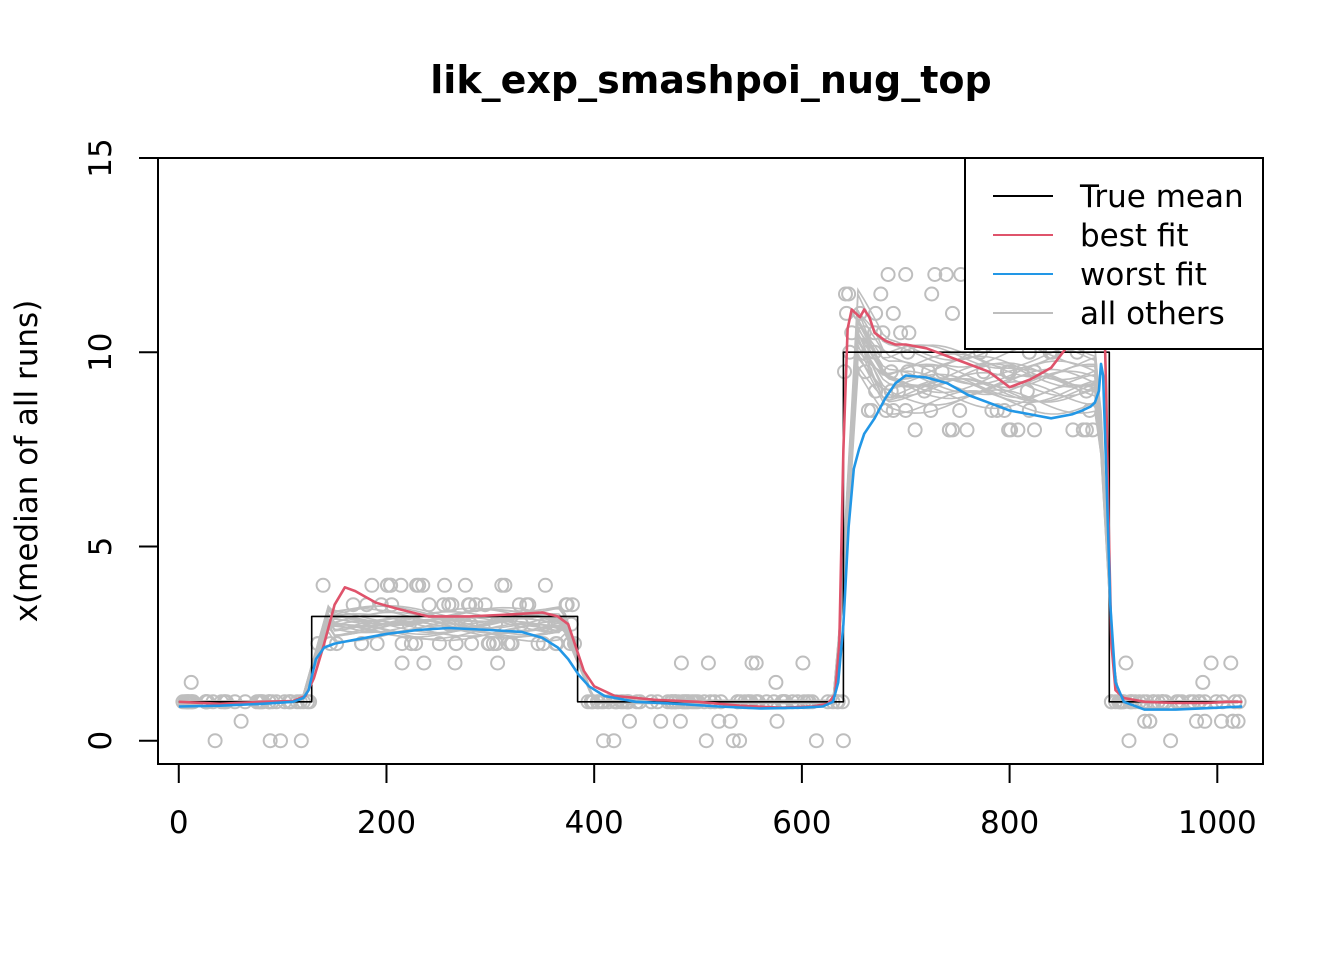 This screenshot has height=960, width=1344. Describe the element at coordinates (1114, 253) in the screenshot. I see `legend-box` at that location.